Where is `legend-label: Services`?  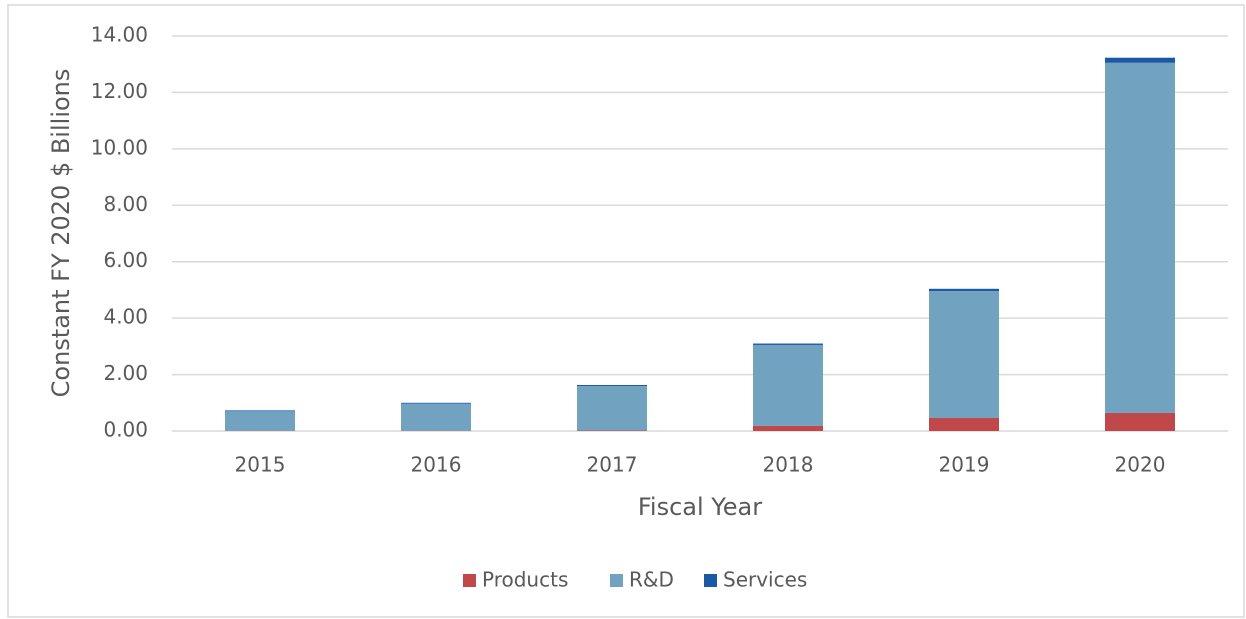 legend-label: Services is located at coordinates (765, 580).